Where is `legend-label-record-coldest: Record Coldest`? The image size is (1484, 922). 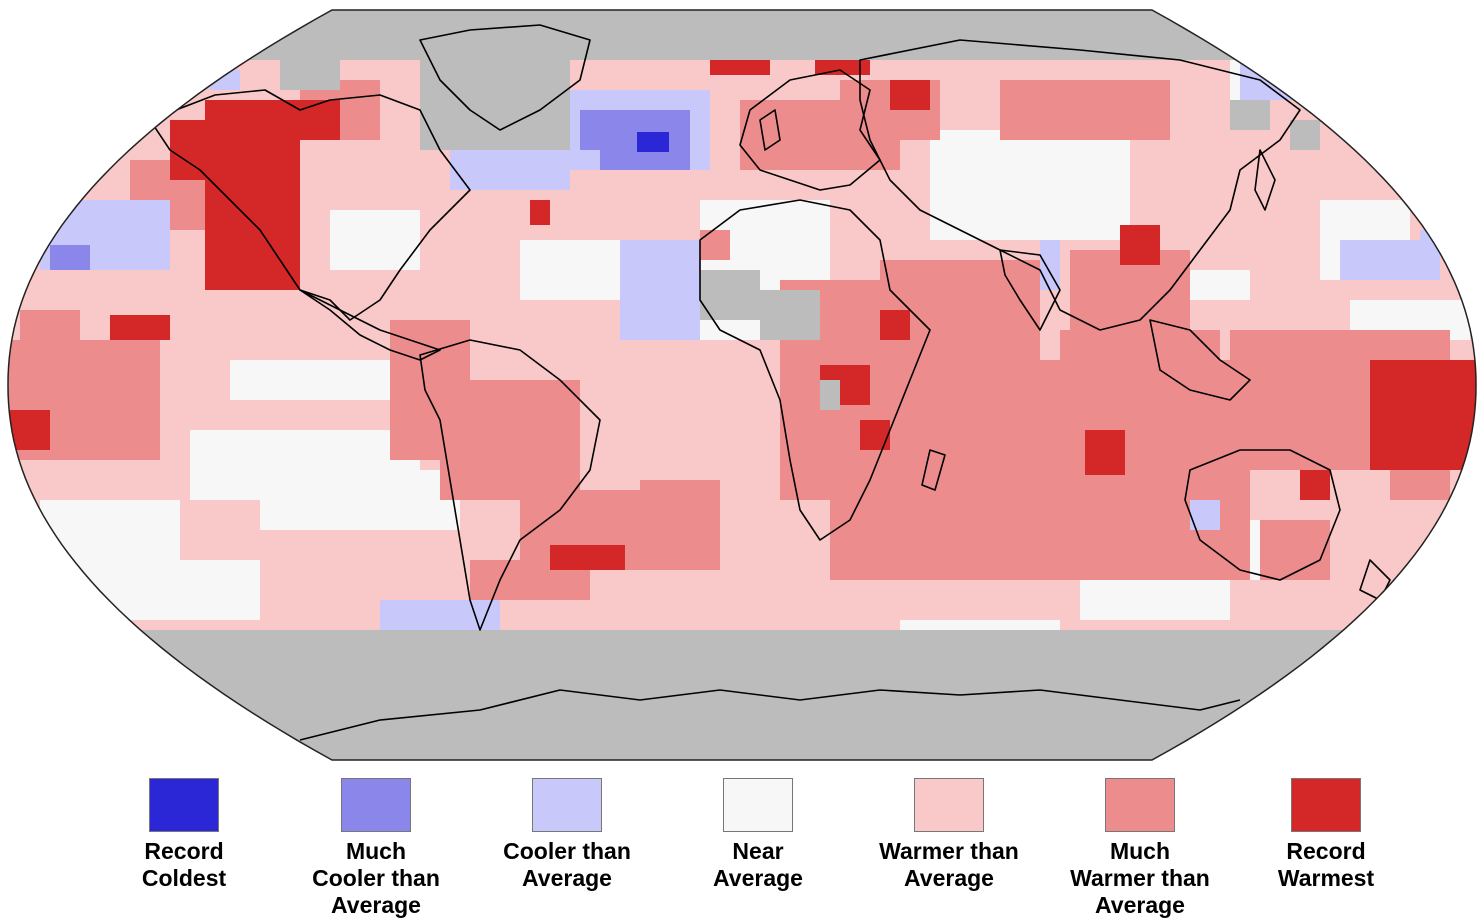 legend-label-record-coldest: Record Coldest is located at coordinates (184, 864).